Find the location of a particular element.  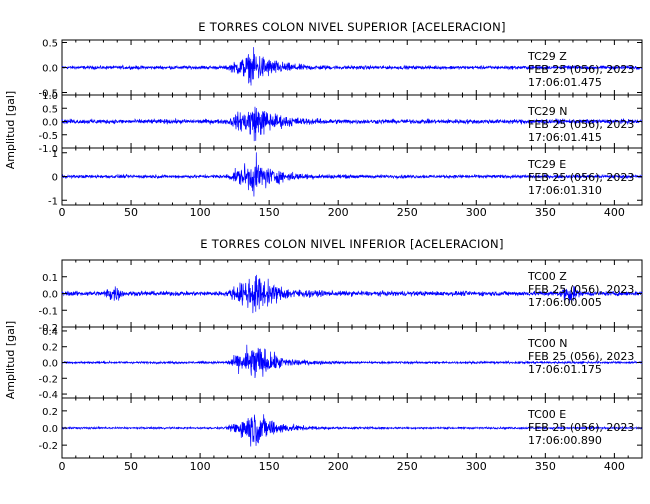

y-tick-label: -1.0 is located at coordinates (48, 149).